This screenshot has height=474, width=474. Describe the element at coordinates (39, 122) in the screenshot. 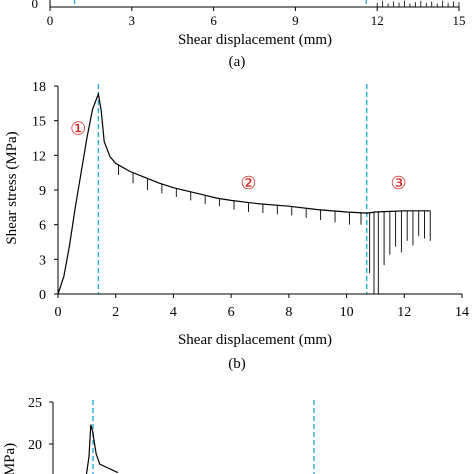

I see `panel-b-y-tick-label: 15` at that location.